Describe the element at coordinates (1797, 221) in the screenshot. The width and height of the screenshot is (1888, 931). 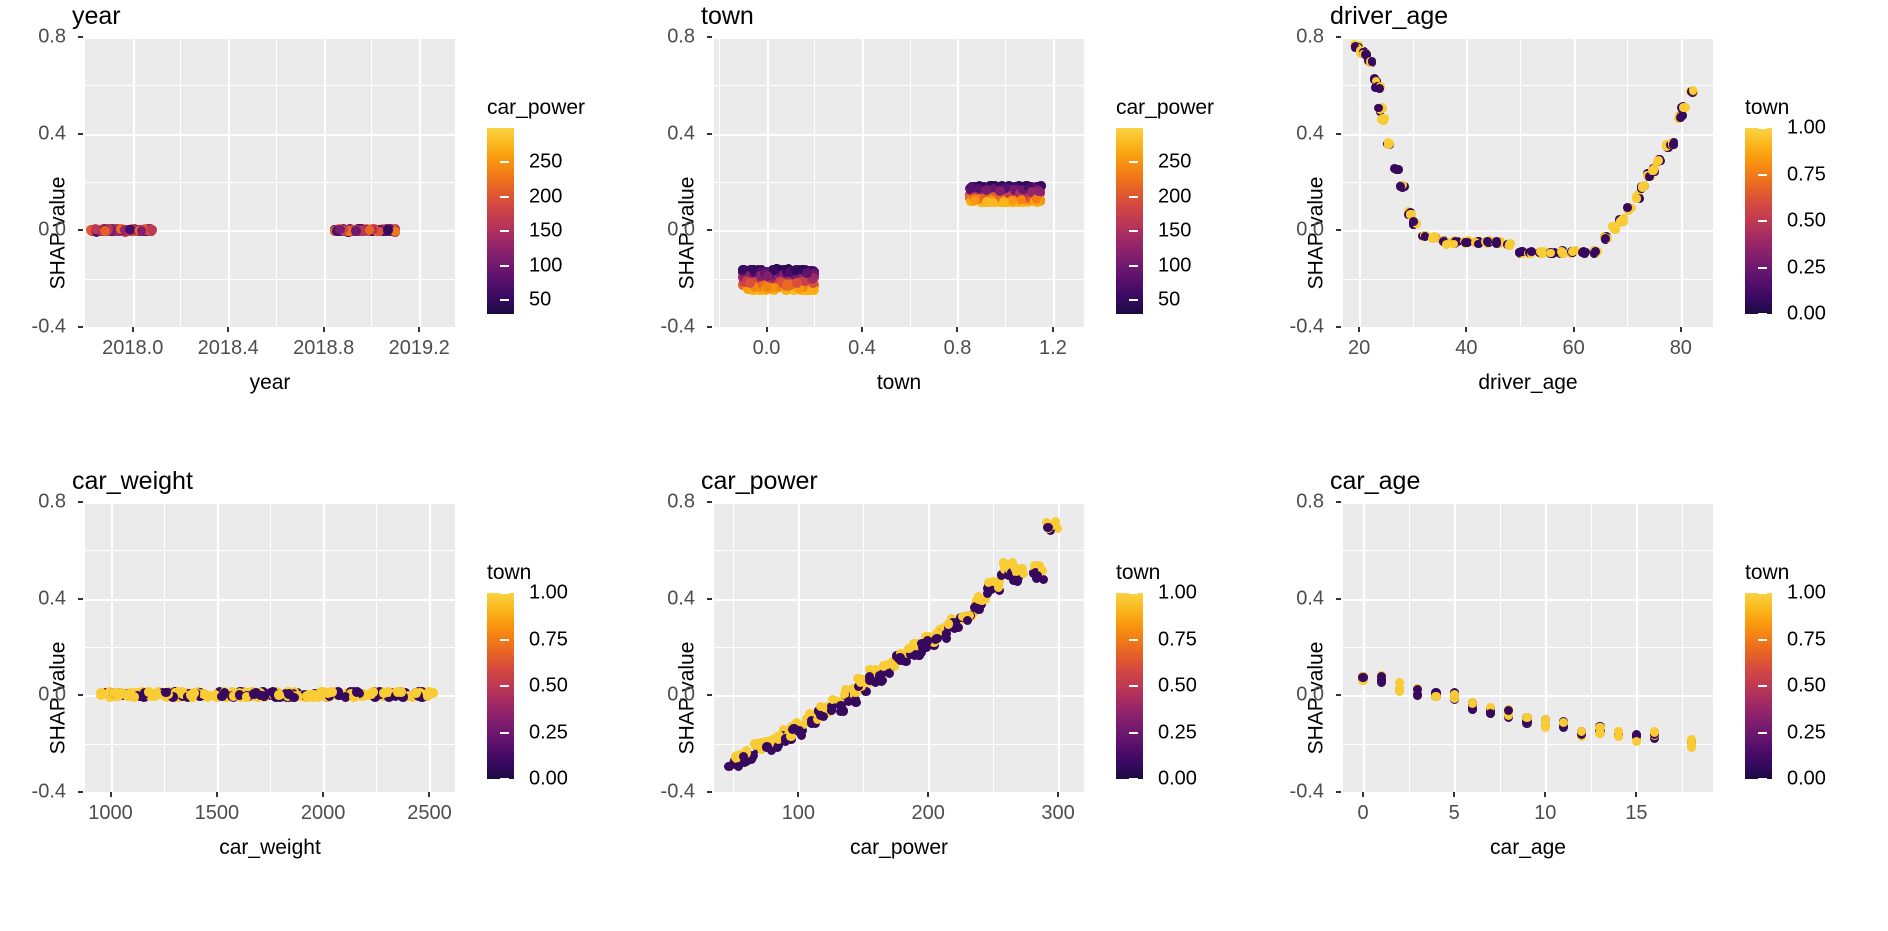
I see `legend-colorbar-row: 1.00 0.75 0.50 0.25 0.00` at that location.